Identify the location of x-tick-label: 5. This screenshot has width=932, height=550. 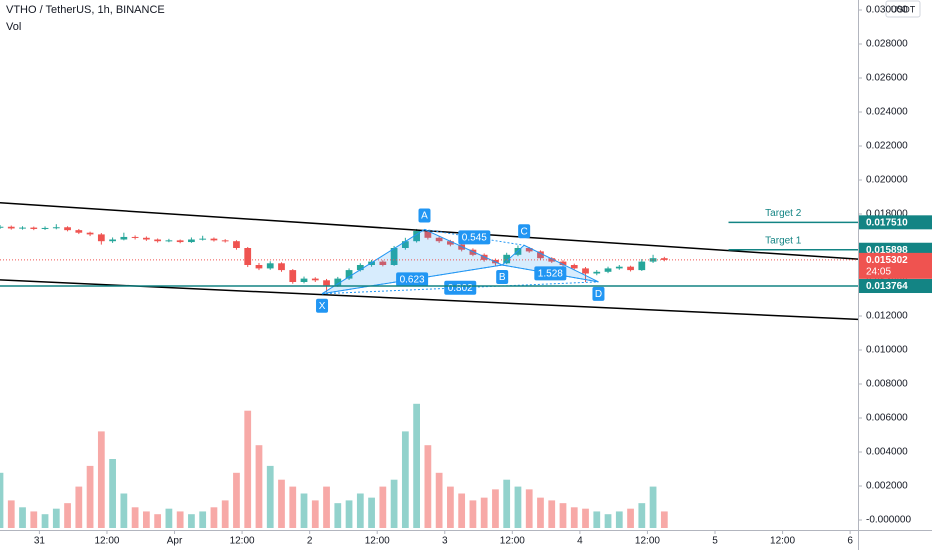
(715, 541).